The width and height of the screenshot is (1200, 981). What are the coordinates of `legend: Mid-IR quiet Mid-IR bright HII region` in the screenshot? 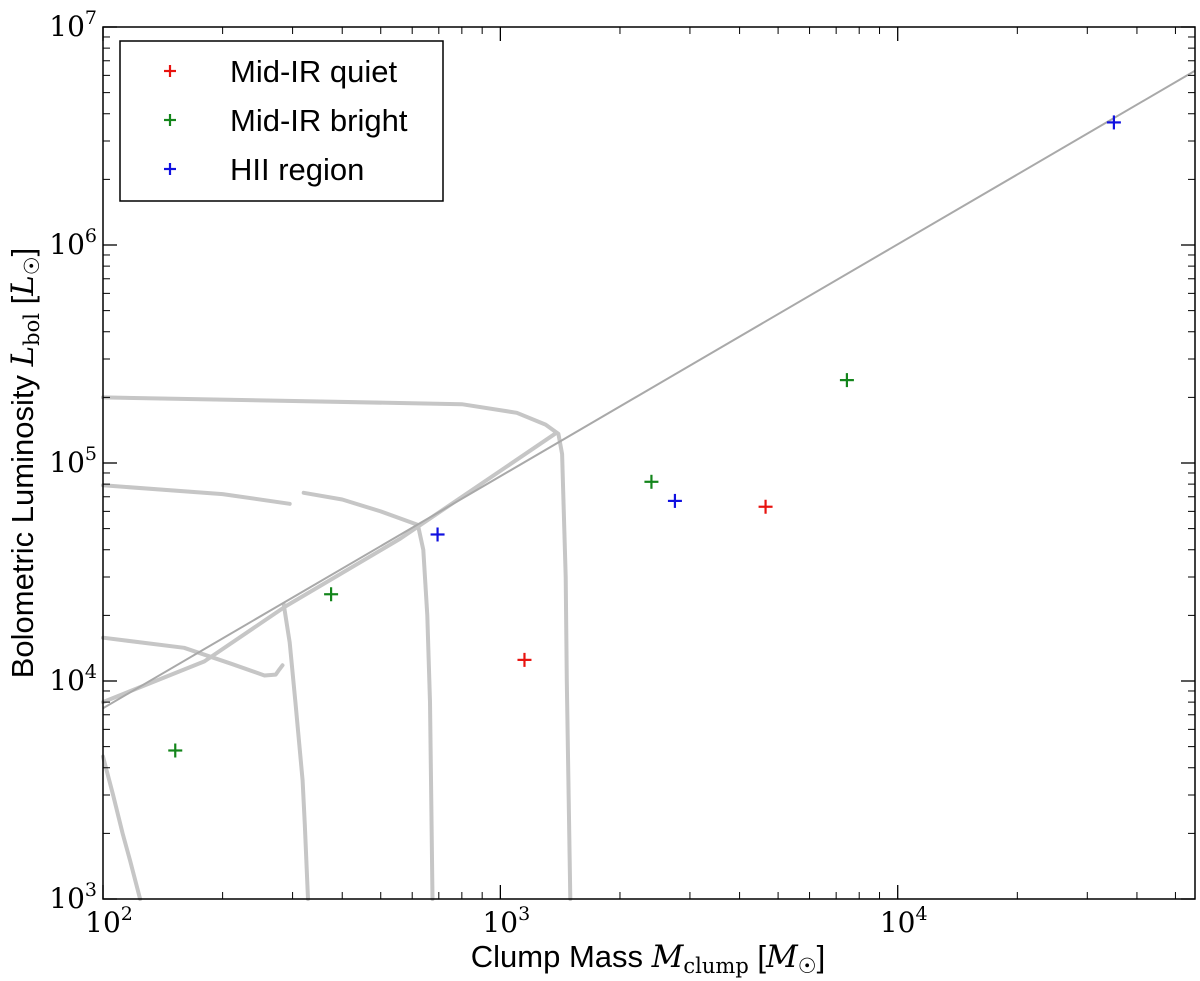 It's located at (281, 121).